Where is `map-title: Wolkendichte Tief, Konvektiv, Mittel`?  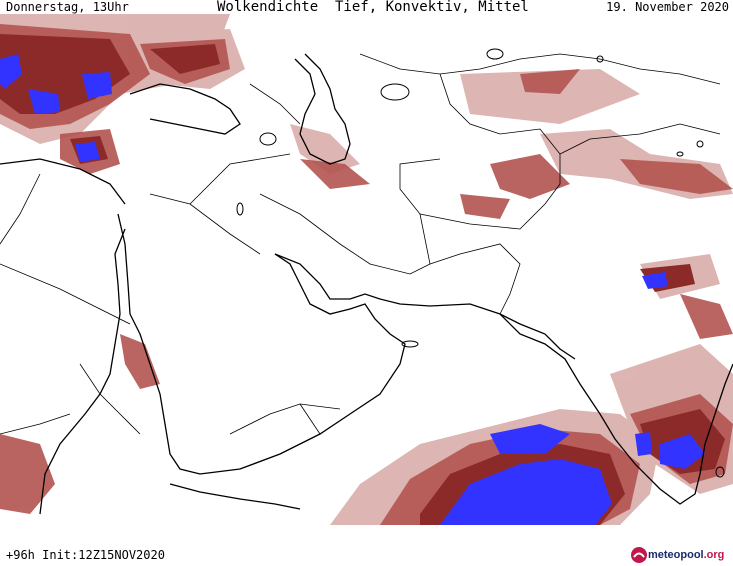
map-title: Wolkendichte Tief, Konvektiv, Mittel is located at coordinates (373, 7).